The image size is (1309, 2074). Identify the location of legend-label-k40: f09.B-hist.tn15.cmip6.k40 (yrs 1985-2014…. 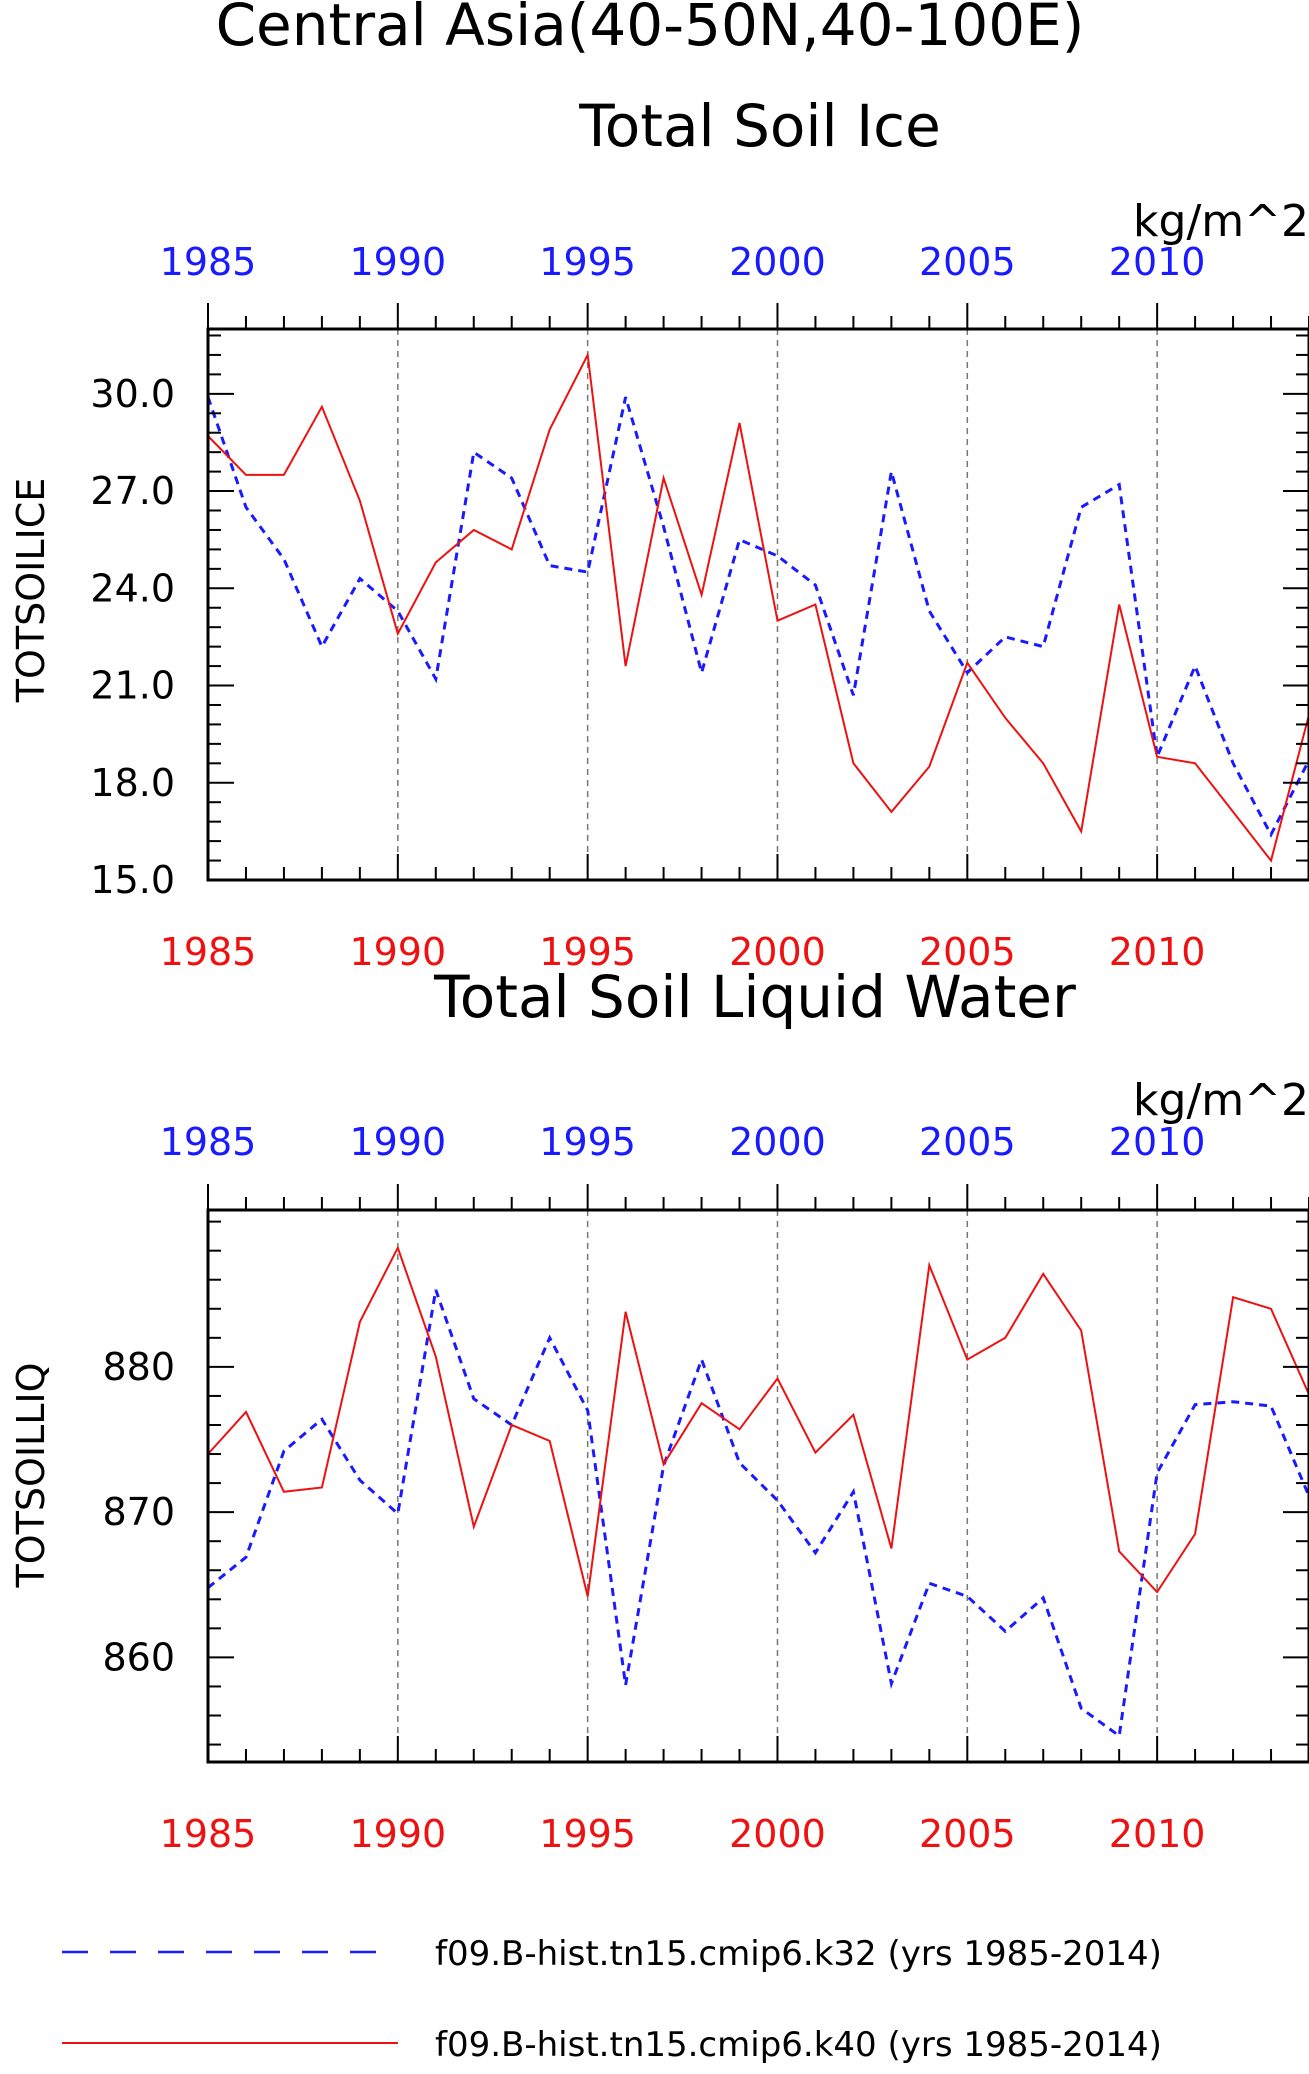
(798, 2045).